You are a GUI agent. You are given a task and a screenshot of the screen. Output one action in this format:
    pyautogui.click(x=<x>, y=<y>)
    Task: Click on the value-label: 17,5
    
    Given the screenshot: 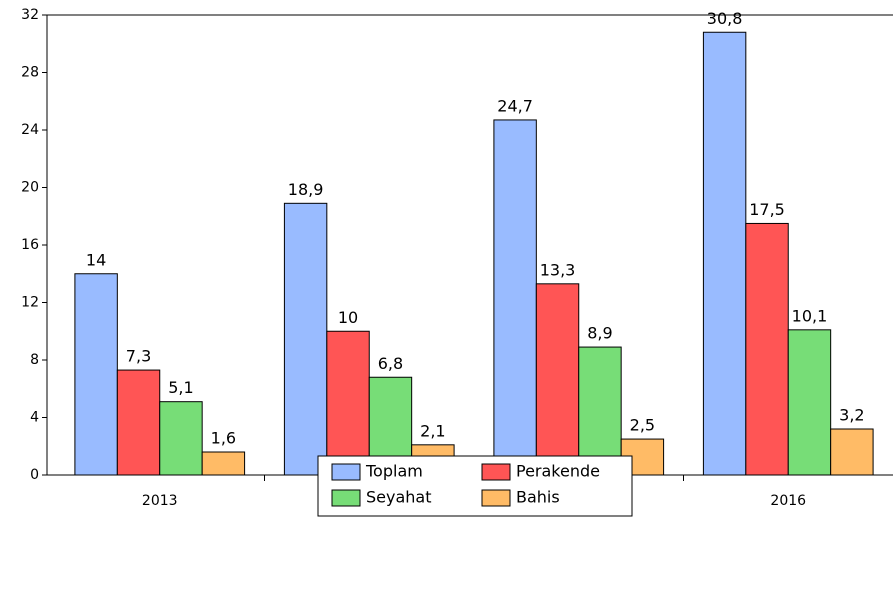 What is the action you would take?
    pyautogui.click(x=767, y=209)
    